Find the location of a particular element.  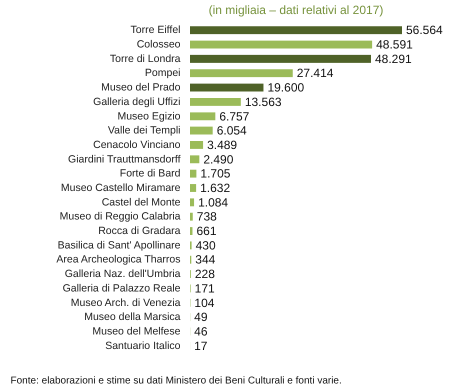

y-tick-label: Santuario Italico is located at coordinates (143, 346).